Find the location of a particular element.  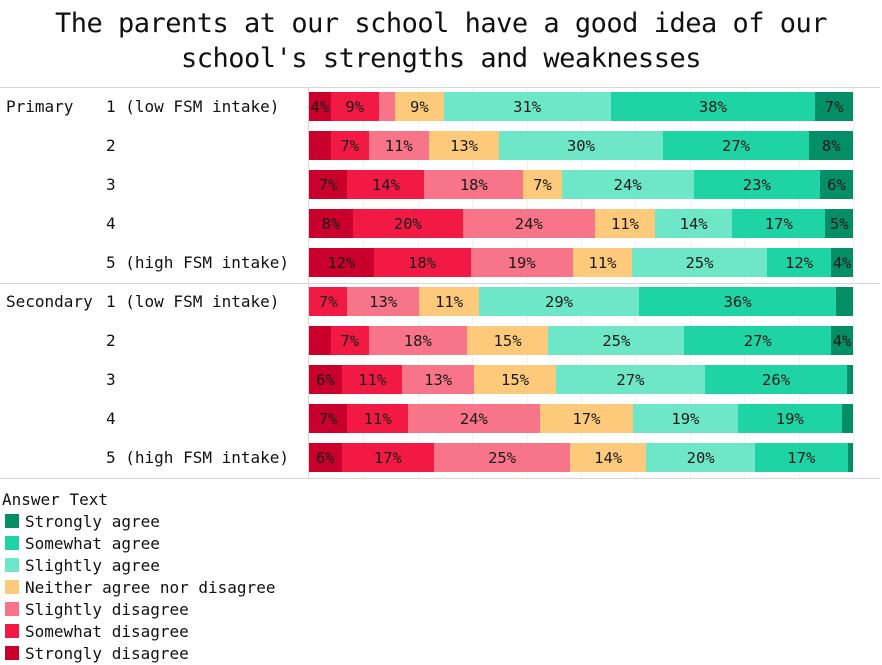

bar-segment-slightly-disagree: 11% is located at coordinates (398, 145).